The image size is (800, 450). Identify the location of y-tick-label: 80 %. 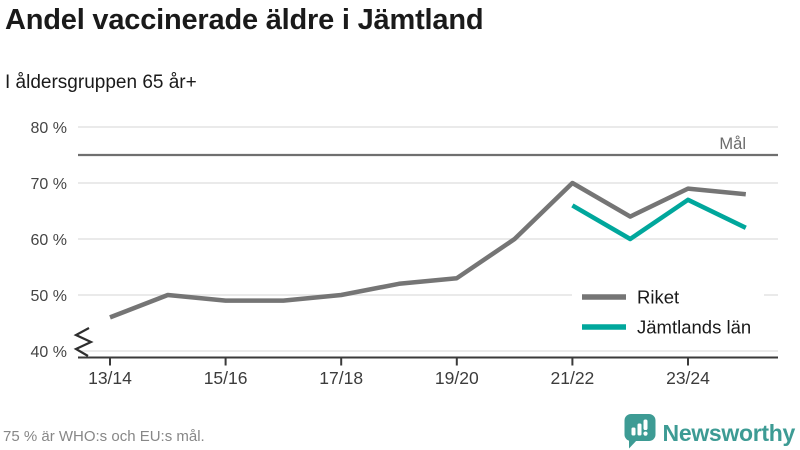
(49, 128).